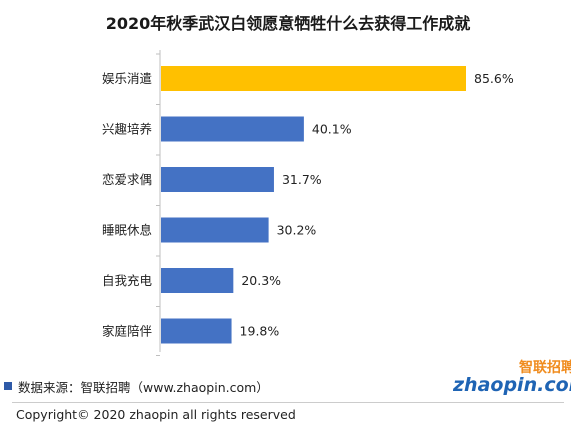 The width and height of the screenshot is (576, 432). Describe the element at coordinates (143, 387) in the screenshot. I see `data-source-text: 数据来源：智联招聘（www.zhaopin.com）` at that location.